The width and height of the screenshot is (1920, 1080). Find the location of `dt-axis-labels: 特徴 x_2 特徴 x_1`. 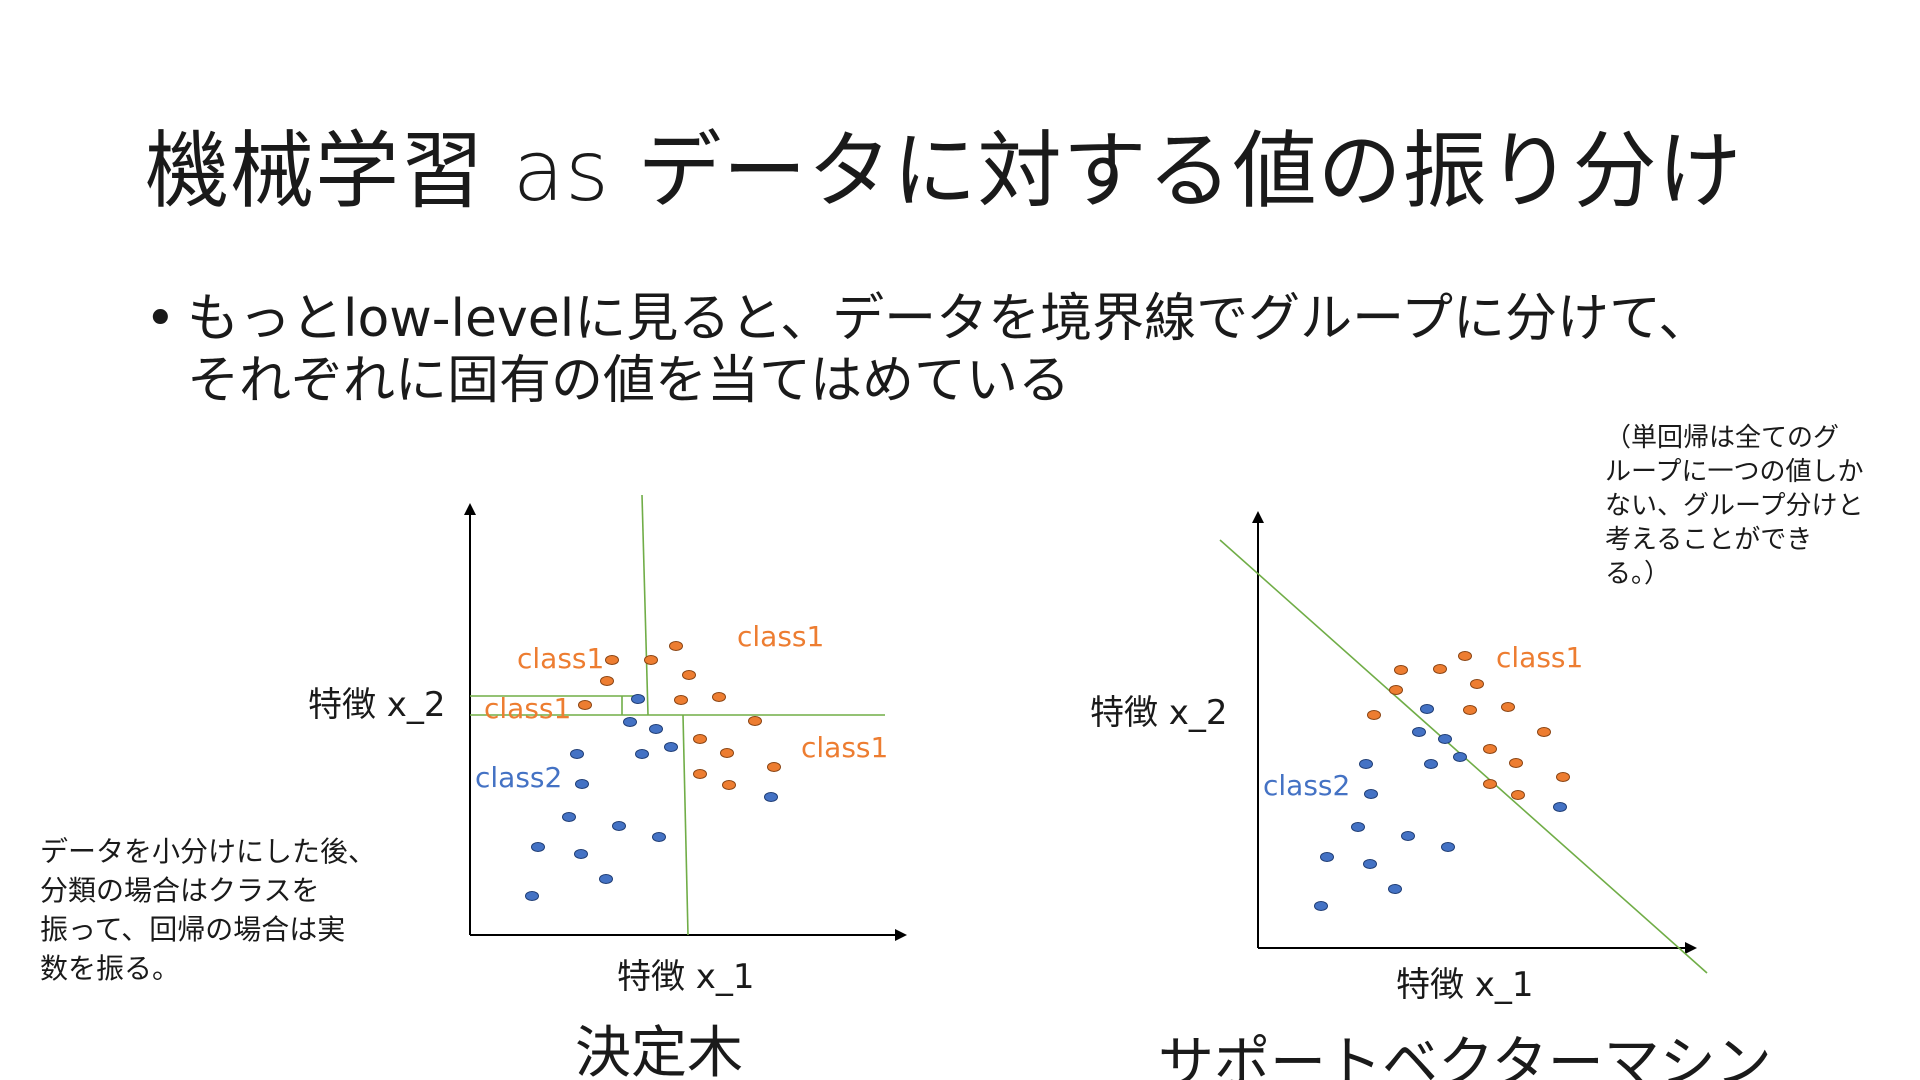

dt-axis-labels: 特徴 x_2 特徴 x_1 is located at coordinates (531, 841).